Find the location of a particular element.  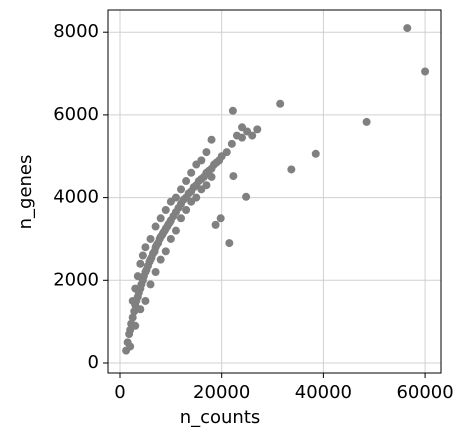

x-tick-label: 0 is located at coordinates (119, 392).